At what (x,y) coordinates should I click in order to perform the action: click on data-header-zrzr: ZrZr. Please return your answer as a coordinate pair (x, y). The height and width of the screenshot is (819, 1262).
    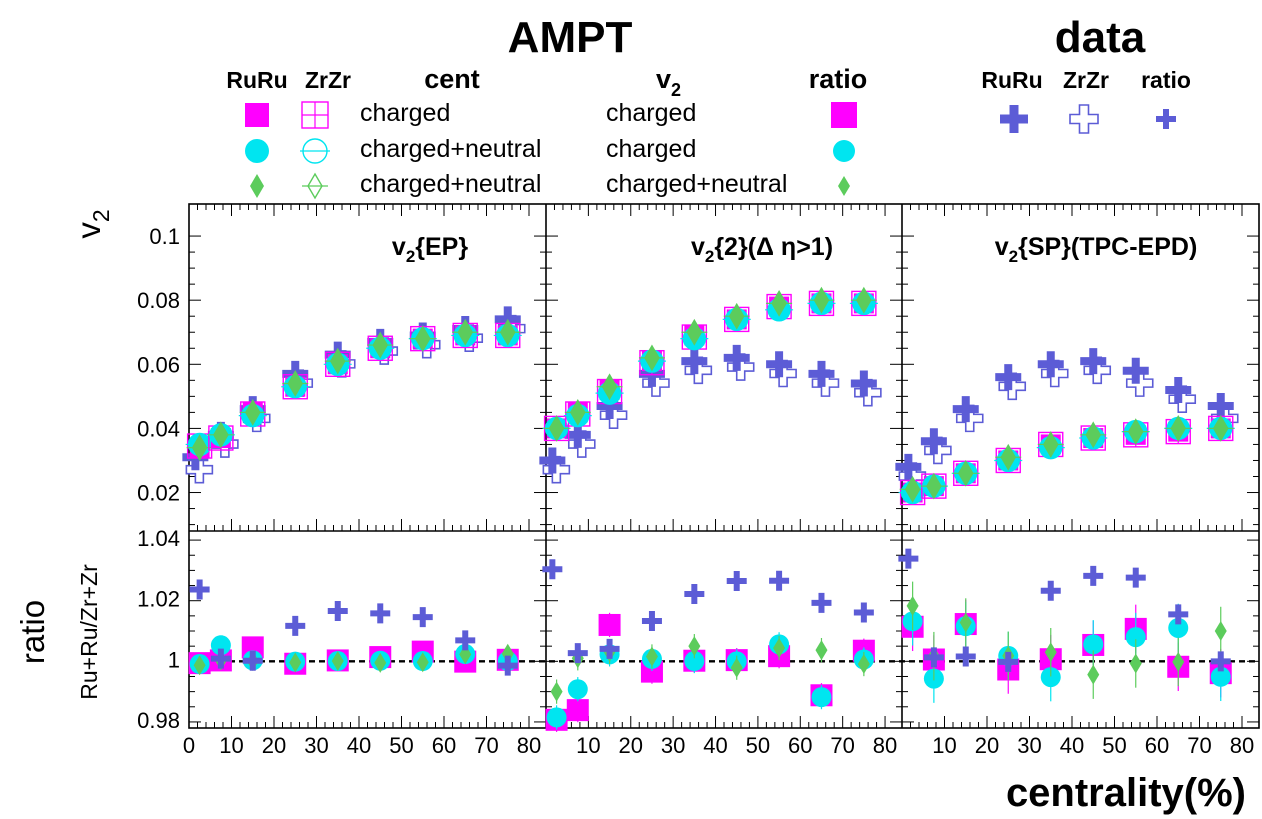
    Looking at the image, I should click on (1086, 80).